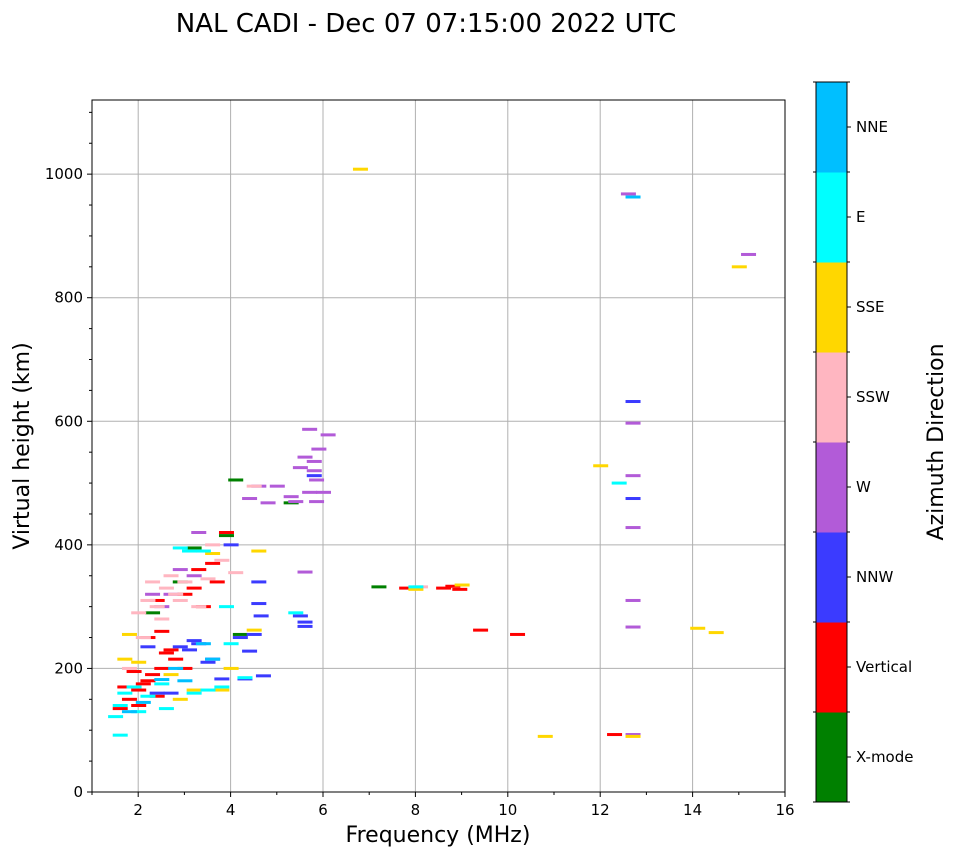 The image size is (958, 857). I want to click on x-tick-label: 12, so click(600, 810).